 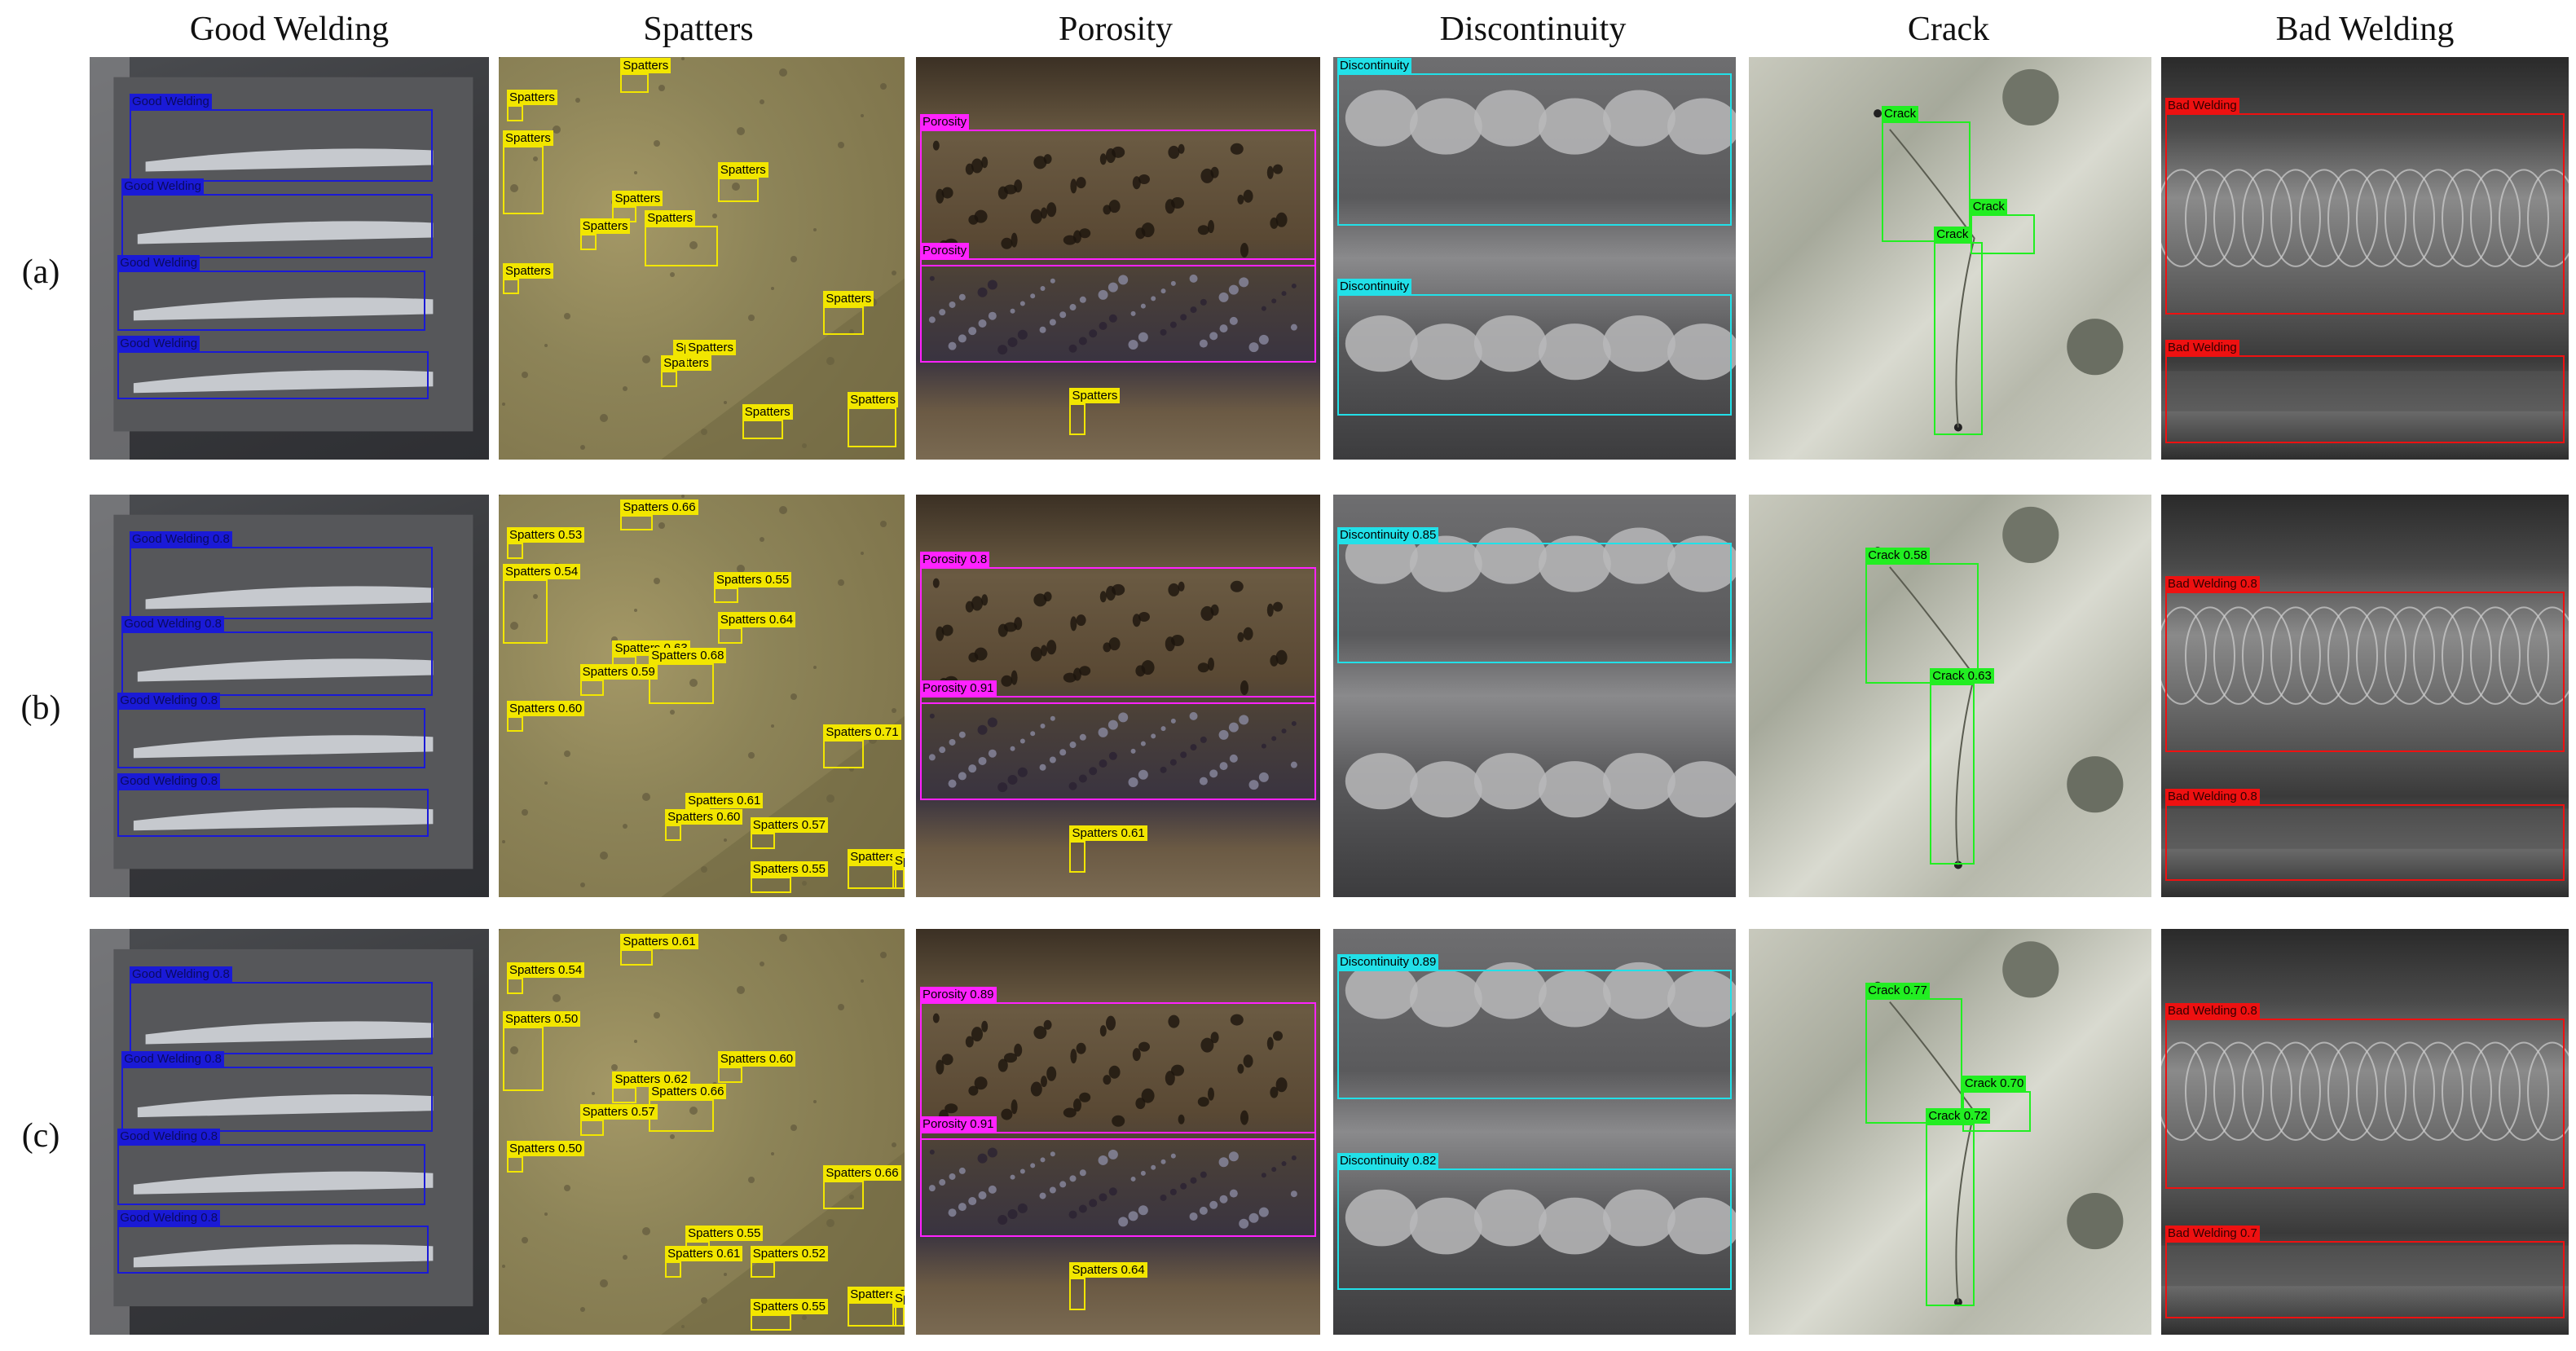 I want to click on image-c-porosity: Porosity 0.89 Porosity 0.91 Spatters 0.64, so click(x=1118, y=1132).